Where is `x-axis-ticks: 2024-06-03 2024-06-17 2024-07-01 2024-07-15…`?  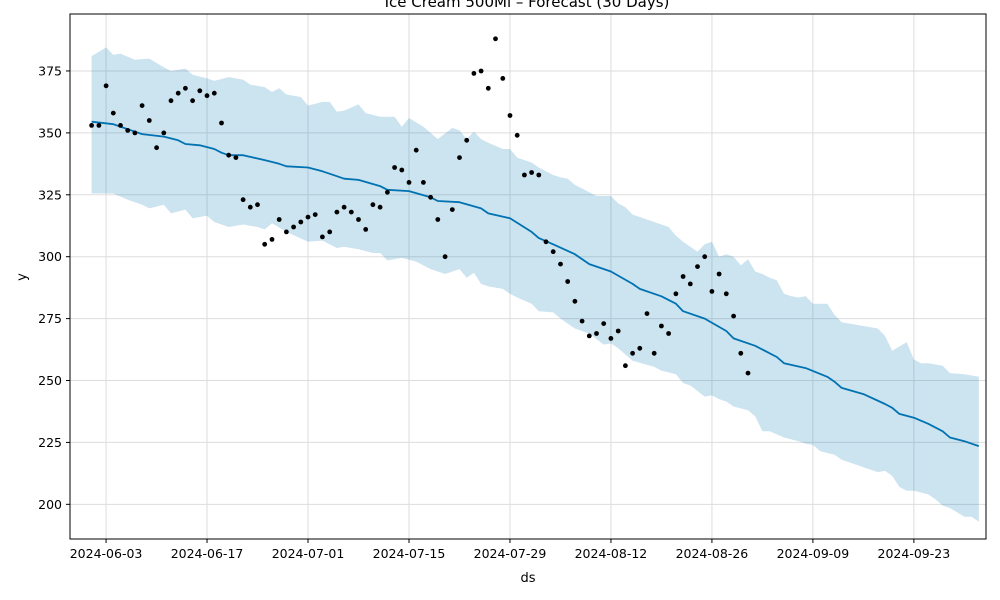 x-axis-ticks: 2024-06-03 2024-06-17 2024-07-01 2024-07-15… is located at coordinates (510, 550).